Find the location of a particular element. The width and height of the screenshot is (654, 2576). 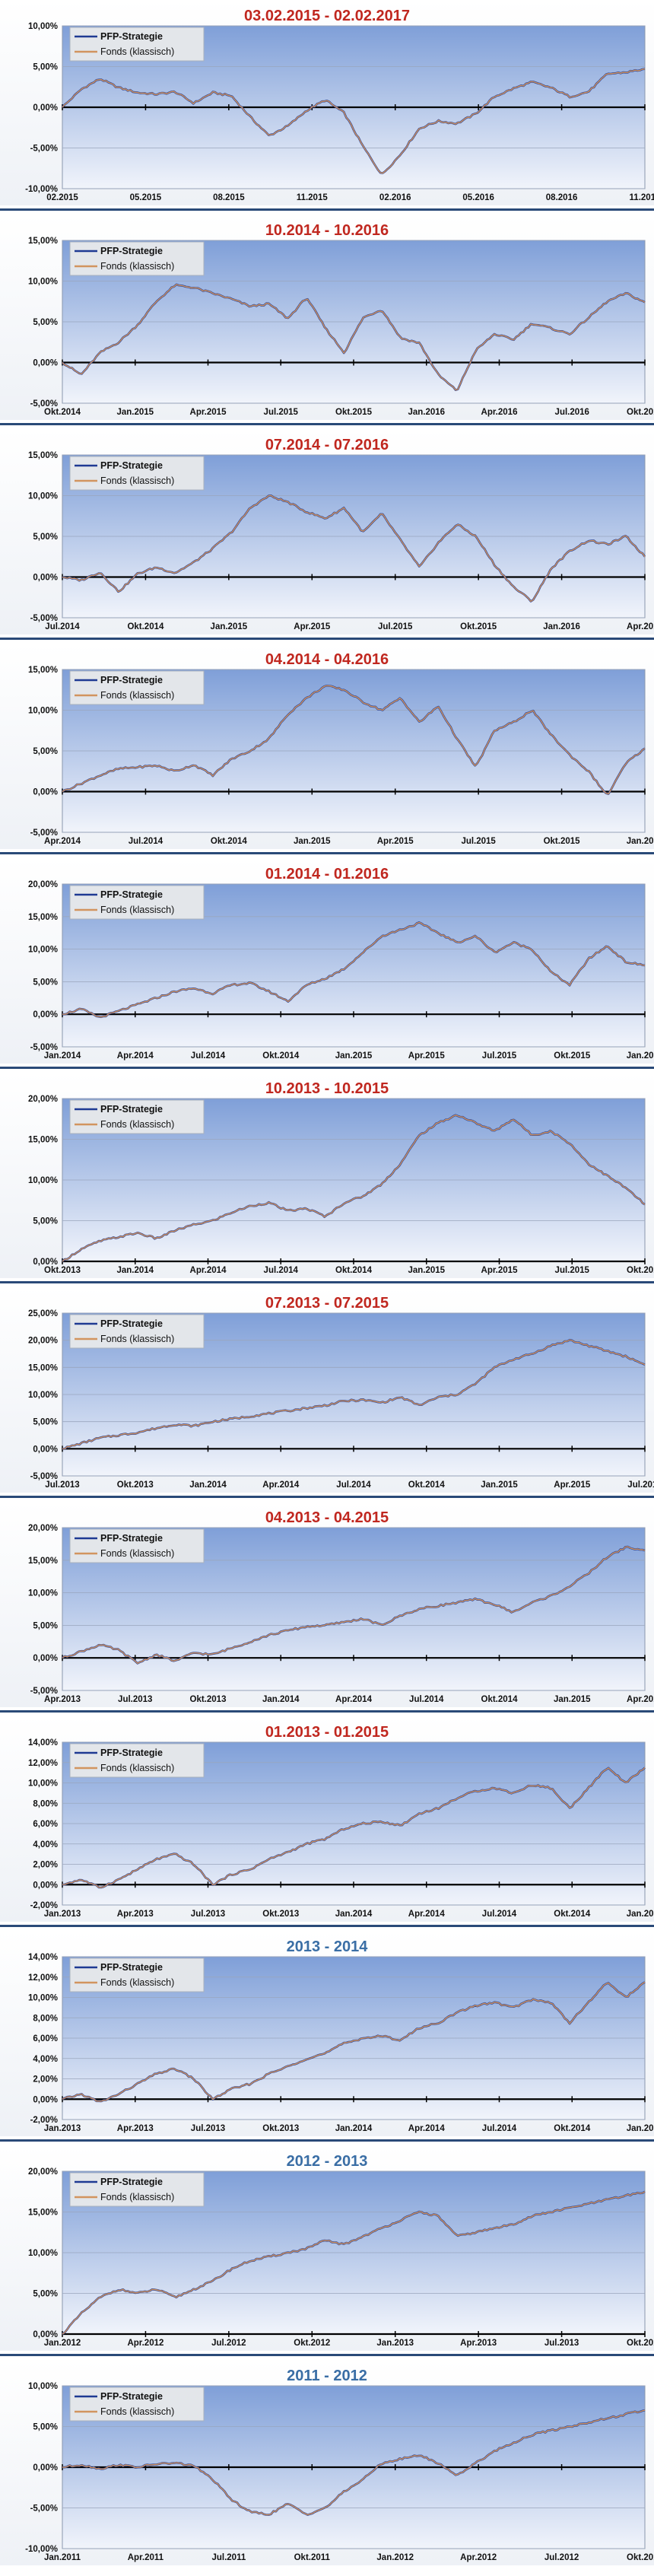

y-tick-label: 2,00% is located at coordinates (45, 1865).